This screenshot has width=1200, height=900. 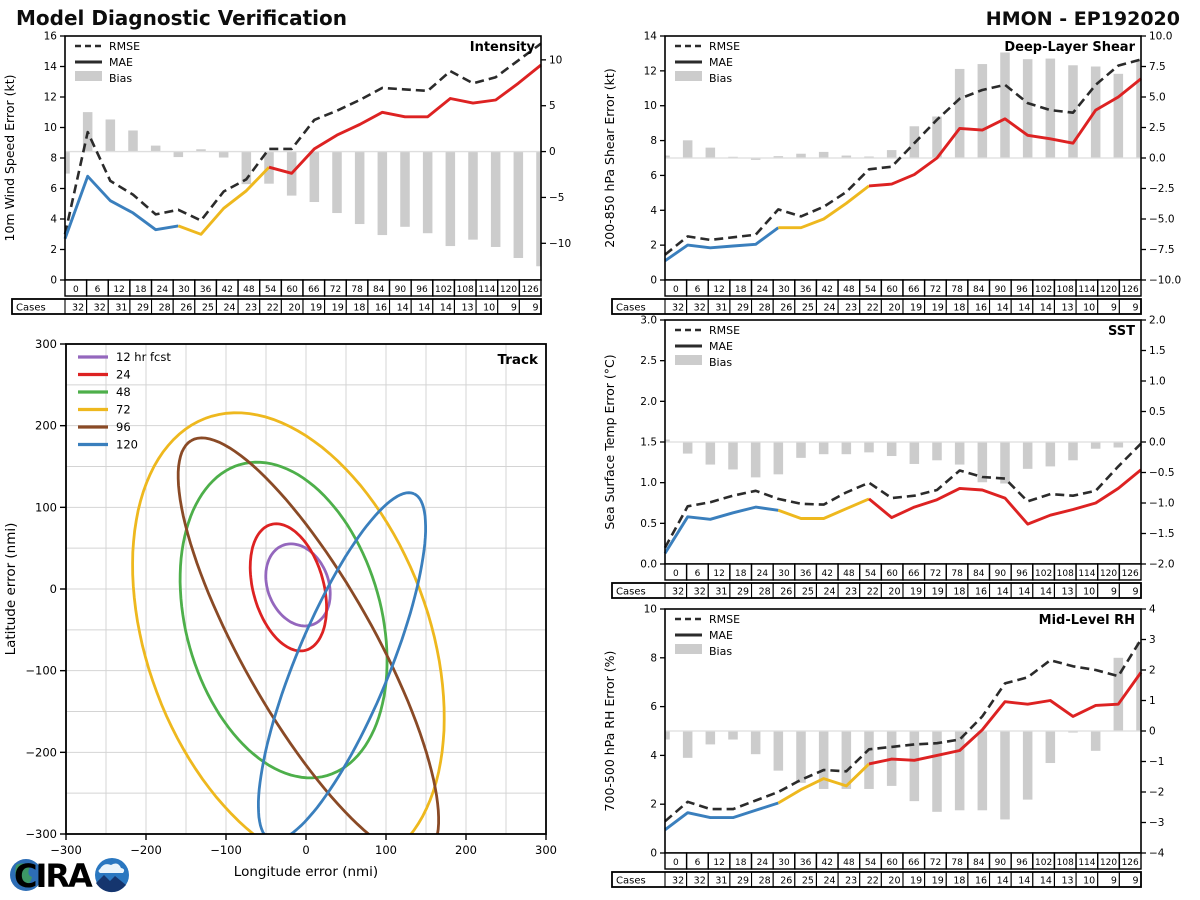 What do you see at coordinates (518, 360) in the screenshot?
I see `chart-title: Track` at bounding box center [518, 360].